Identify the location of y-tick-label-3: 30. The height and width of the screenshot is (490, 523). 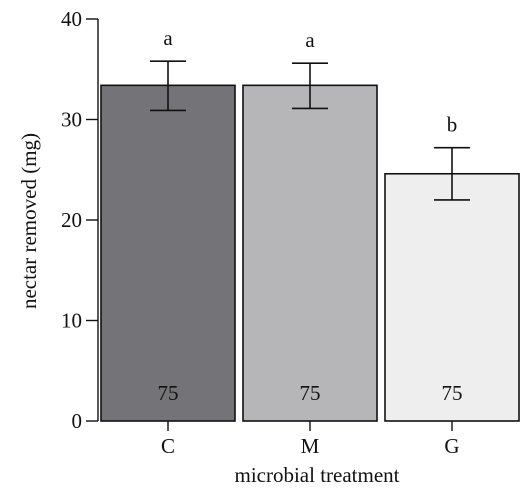
(71, 120).